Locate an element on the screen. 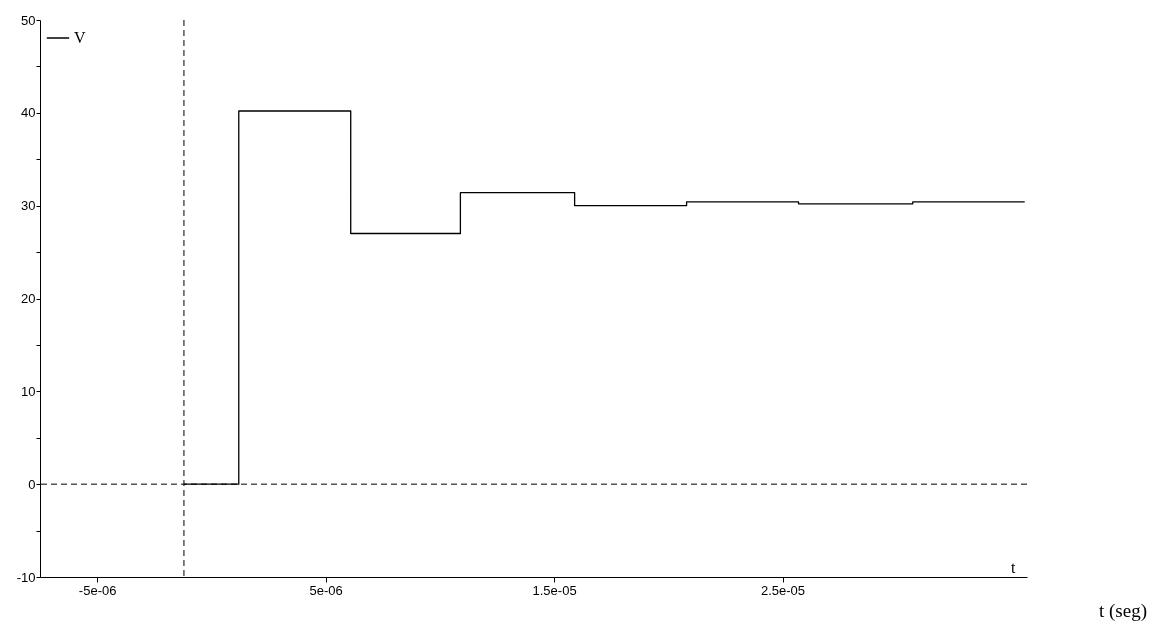 This screenshot has width=1155, height=631. x-tick-label: 5e-06 is located at coordinates (326, 590).